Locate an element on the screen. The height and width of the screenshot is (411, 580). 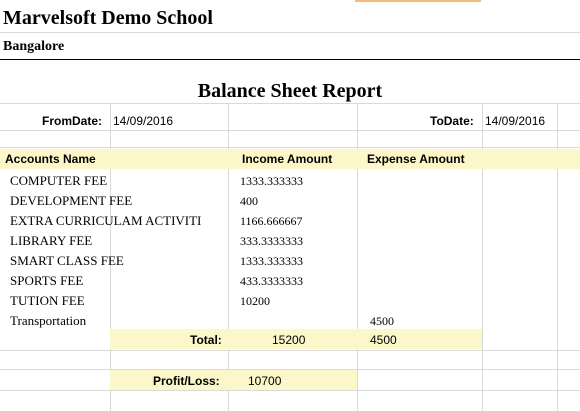
income-amount: 333.3333333 is located at coordinates (271, 241).